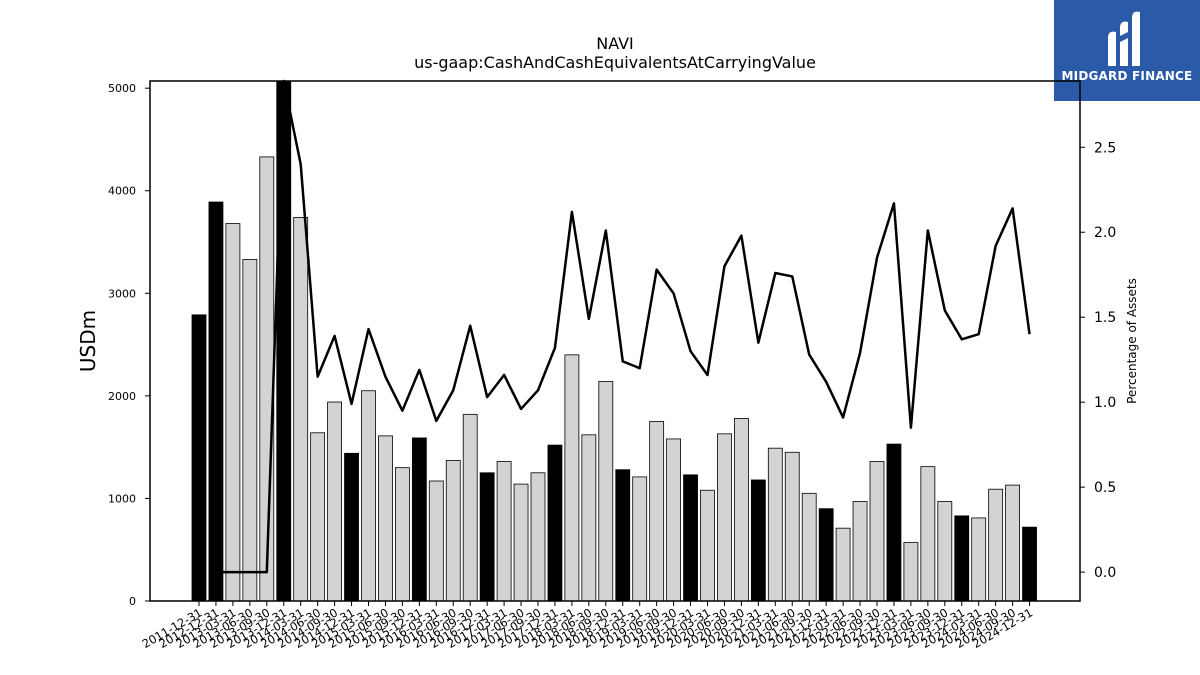  I want to click on midgard-logo-icon, so click(1124, 39).